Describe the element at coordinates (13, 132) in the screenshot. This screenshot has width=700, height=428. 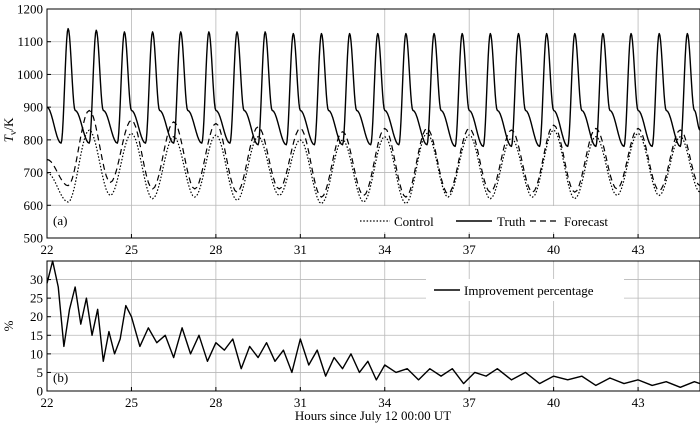
I see `panel-a-y-axis-subscript: v` at that location.